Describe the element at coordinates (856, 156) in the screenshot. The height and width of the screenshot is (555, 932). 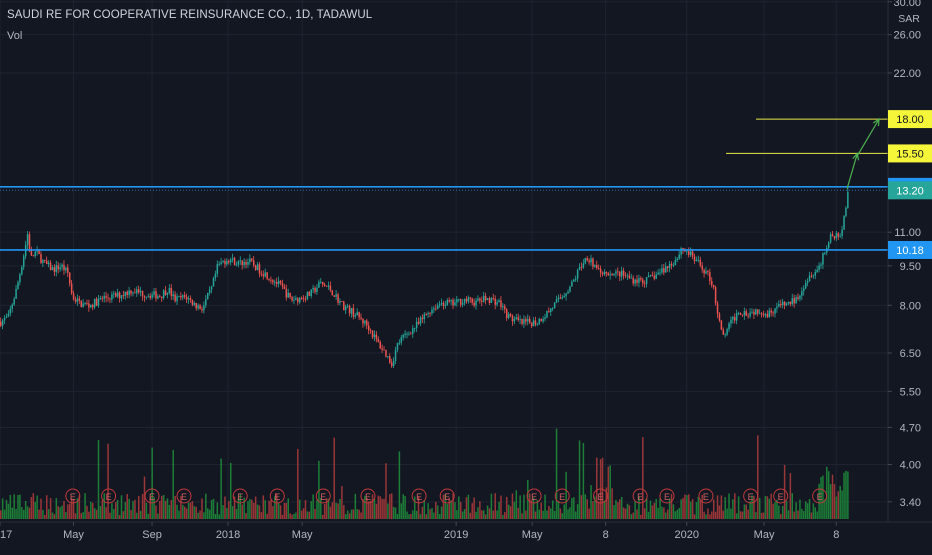
I see `projection-arrowhead` at that location.